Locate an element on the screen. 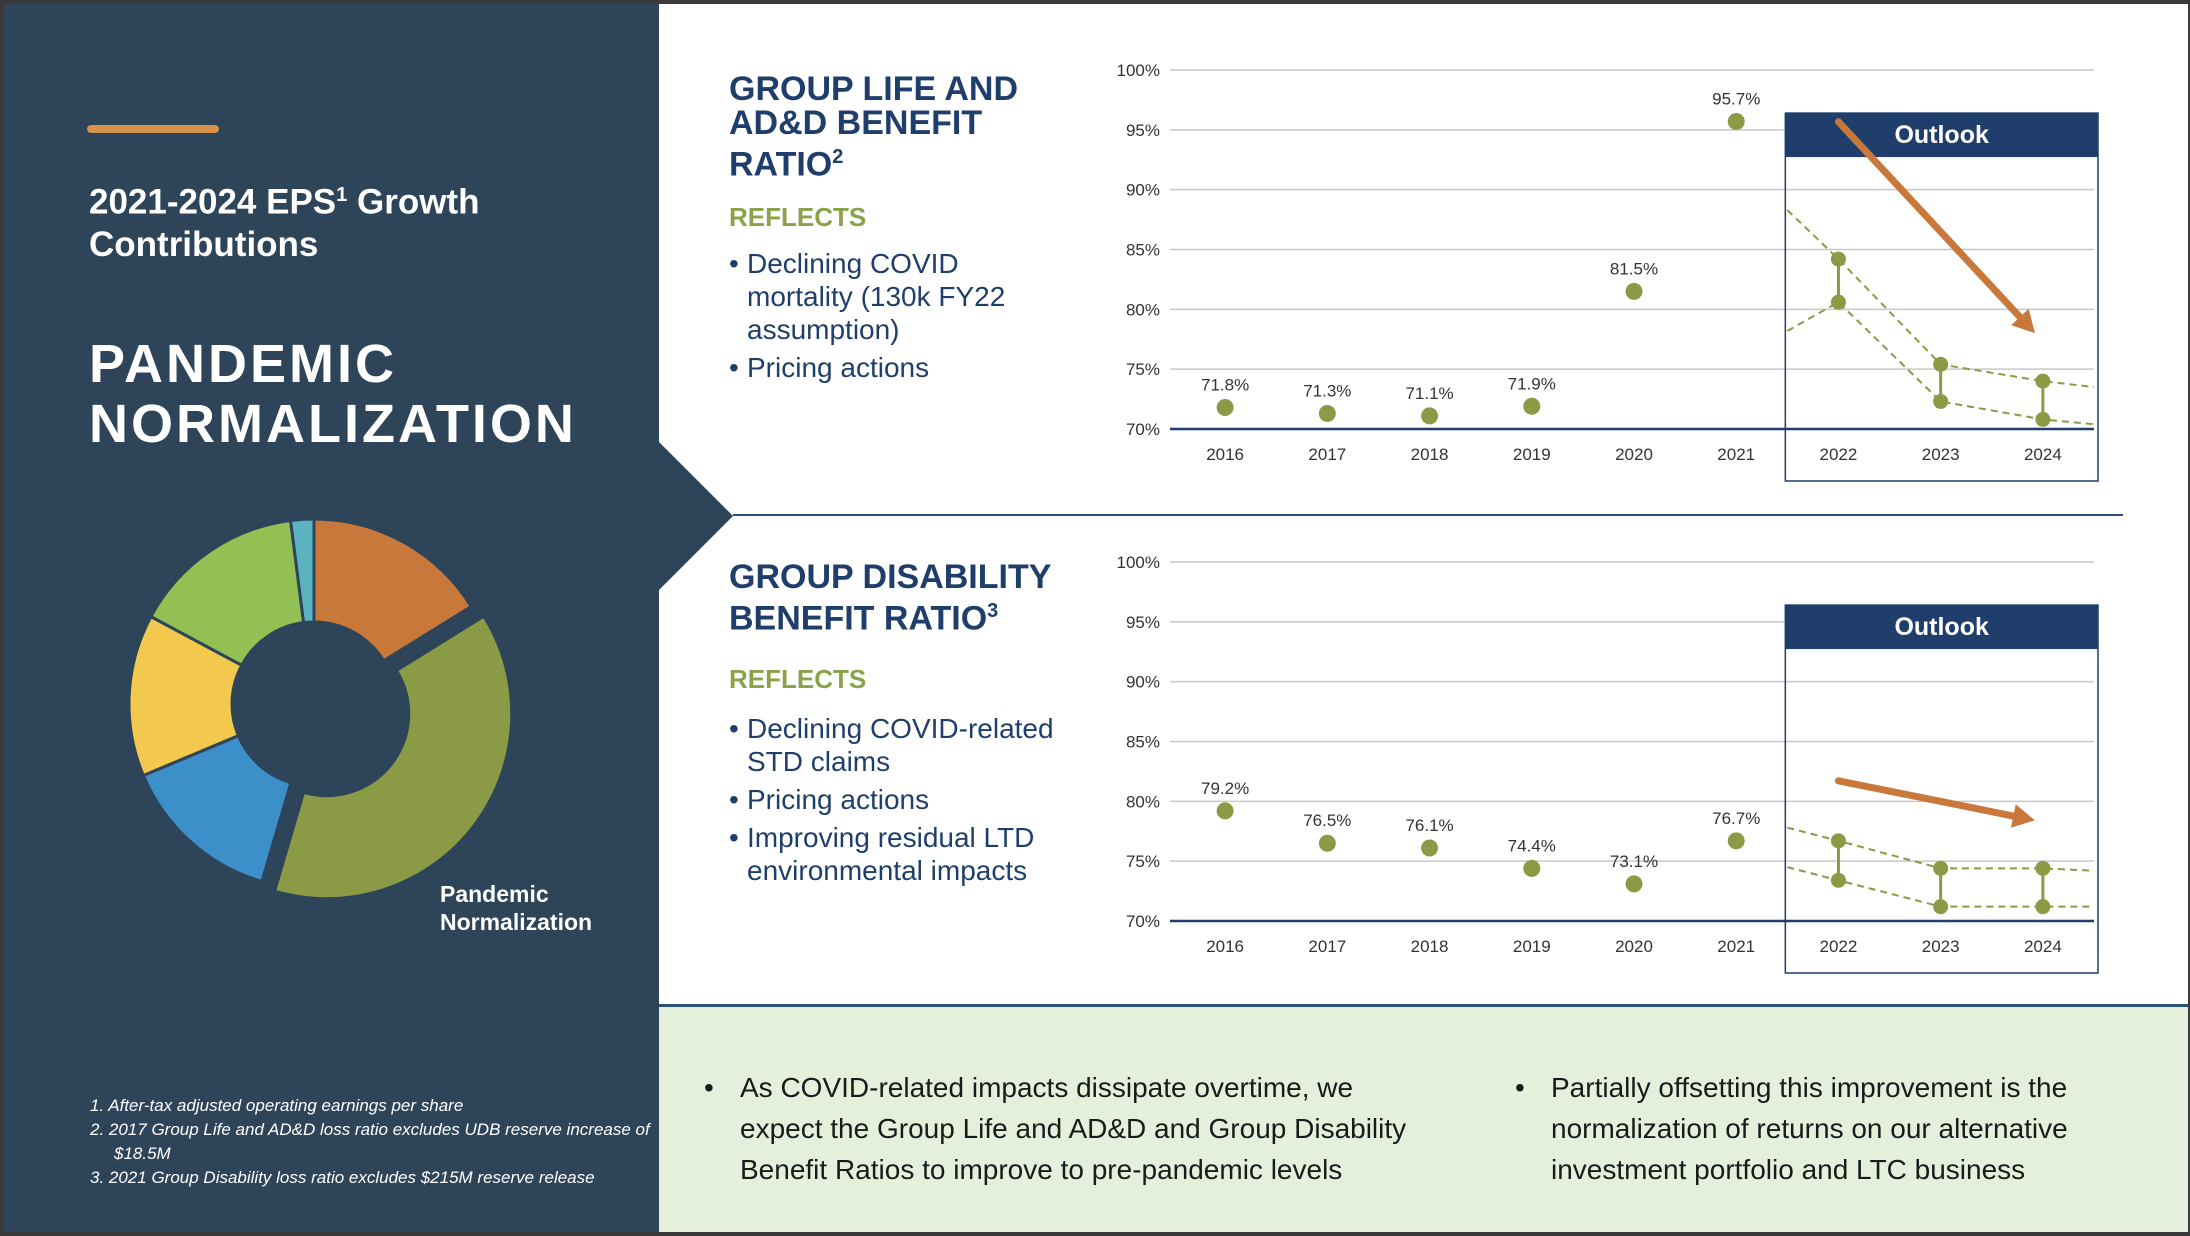  data-label: 76.7% is located at coordinates (1736, 818).